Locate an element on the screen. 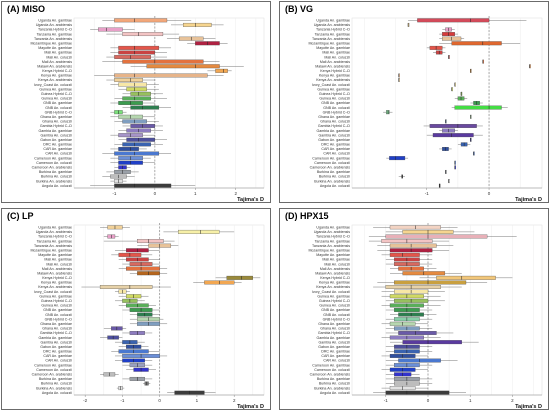 The height and width of the screenshot is (414, 550). category-label: Ghana An. gambiae is located at coordinates (334, 324).